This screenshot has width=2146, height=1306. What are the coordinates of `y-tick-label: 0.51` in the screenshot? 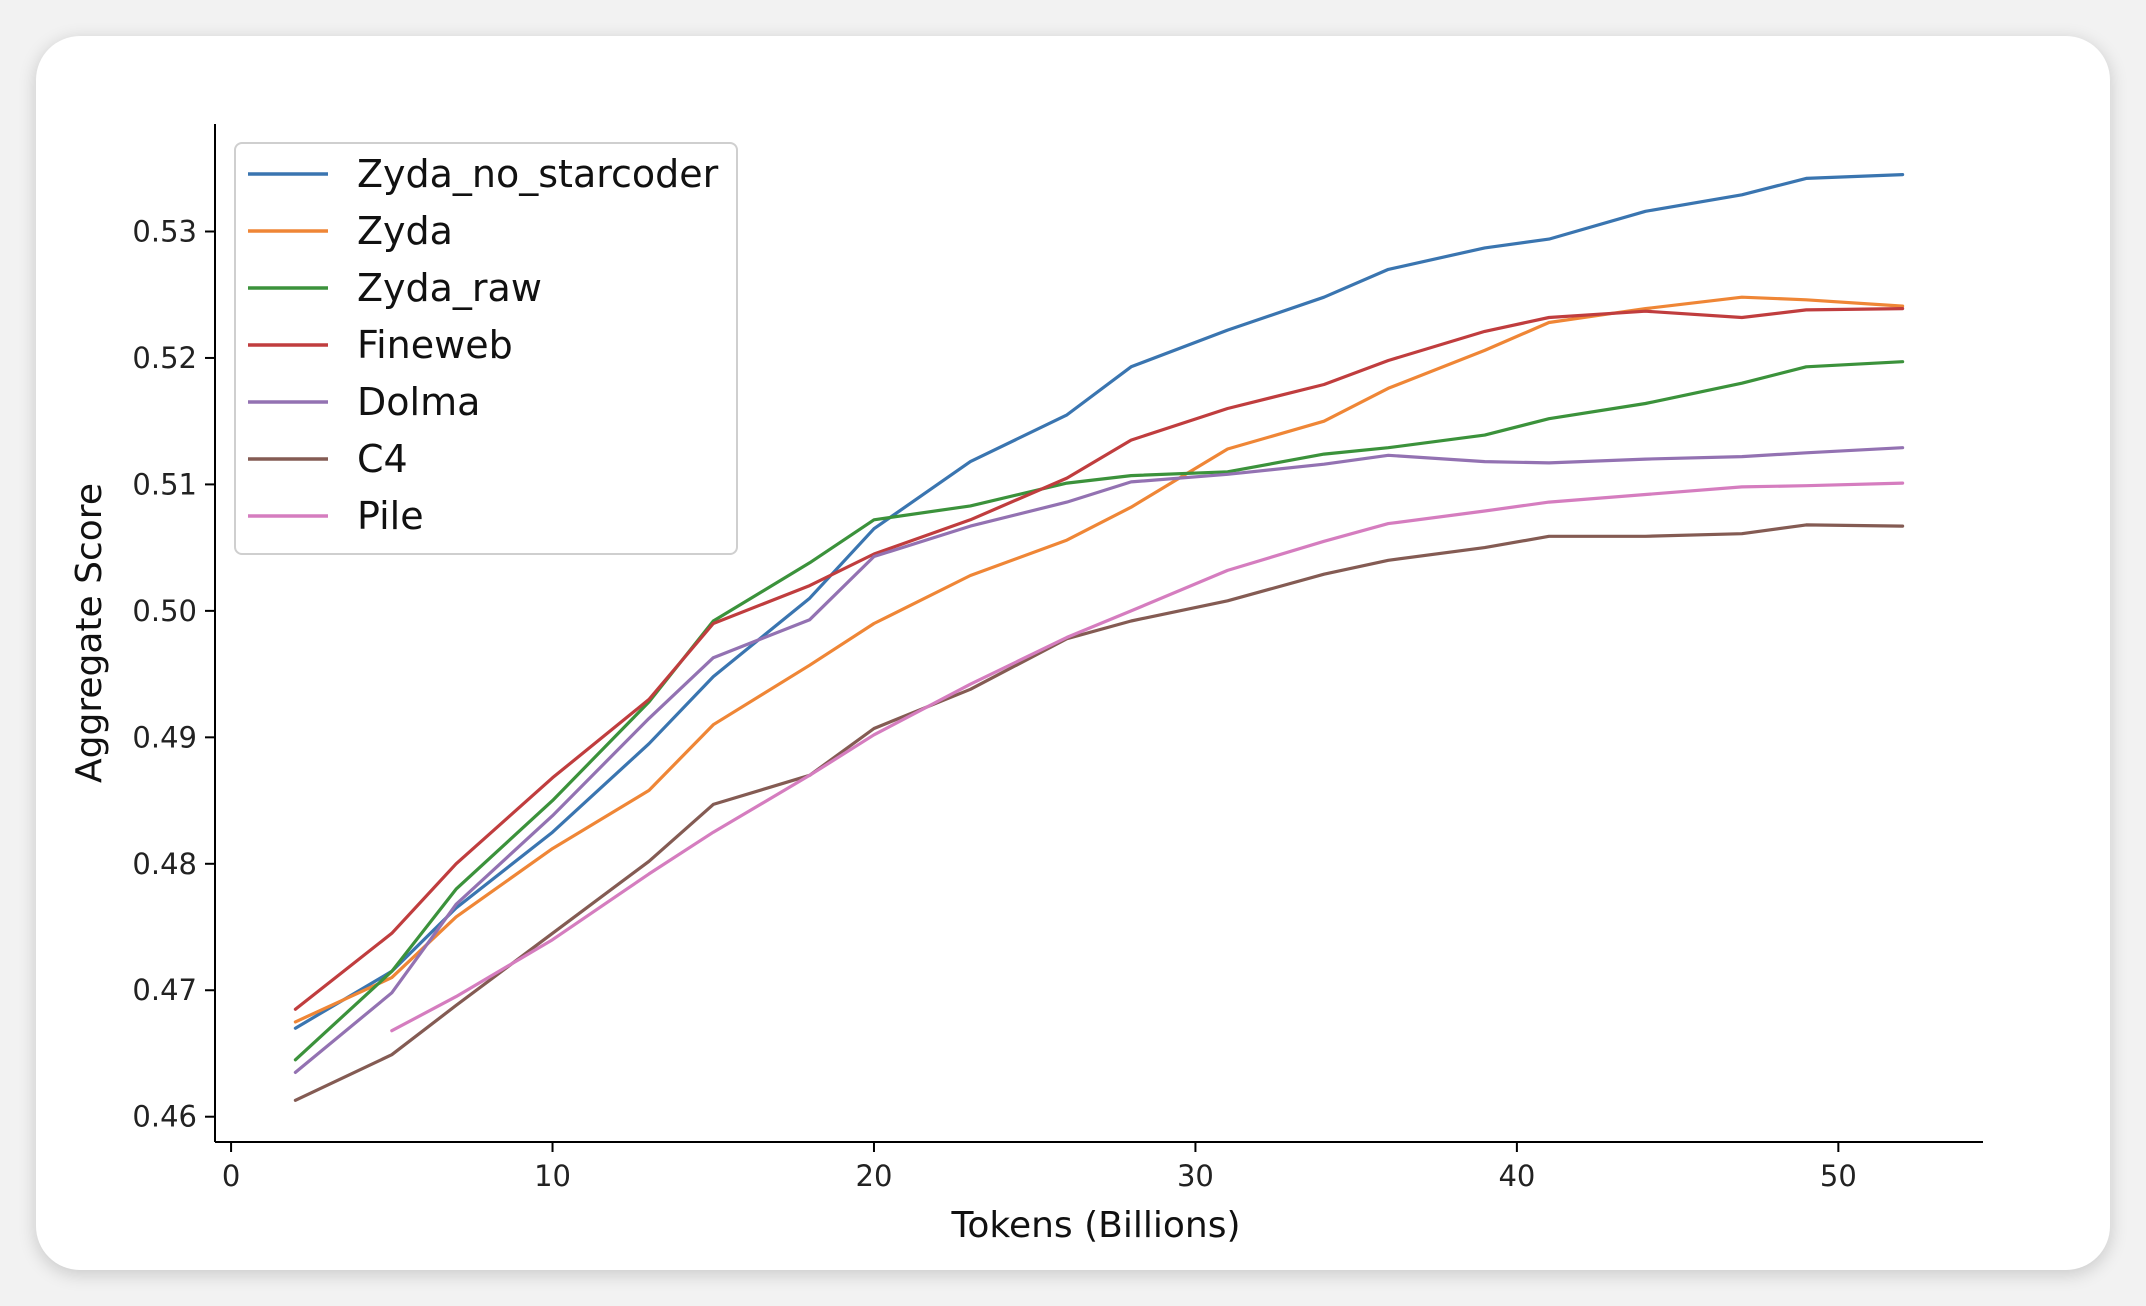 It's located at (164, 484).